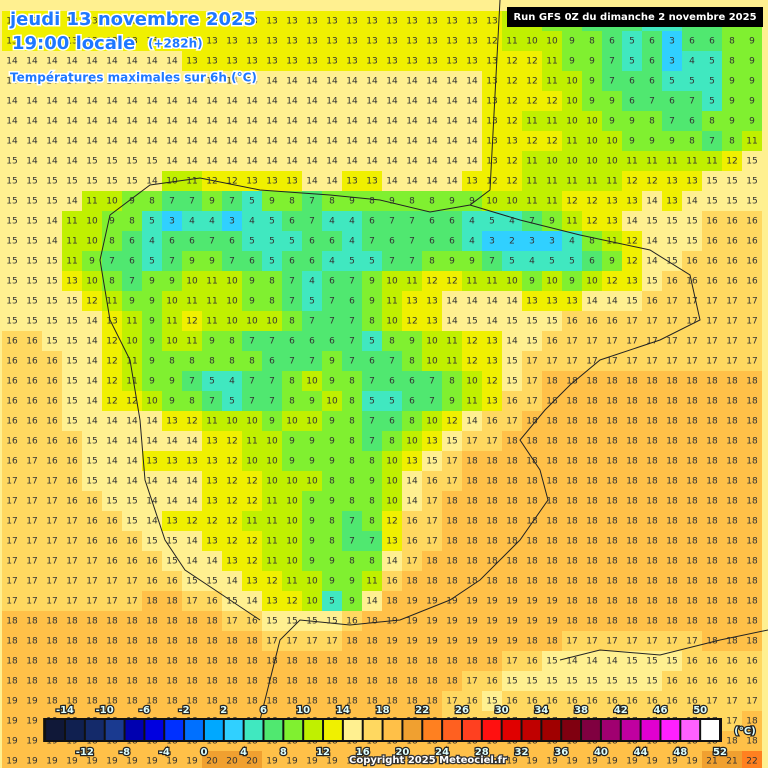 This screenshot has width=768, height=768. What do you see at coordinates (502, 710) in the screenshot?
I see `colorbar-tick-label: 30` at bounding box center [502, 710].